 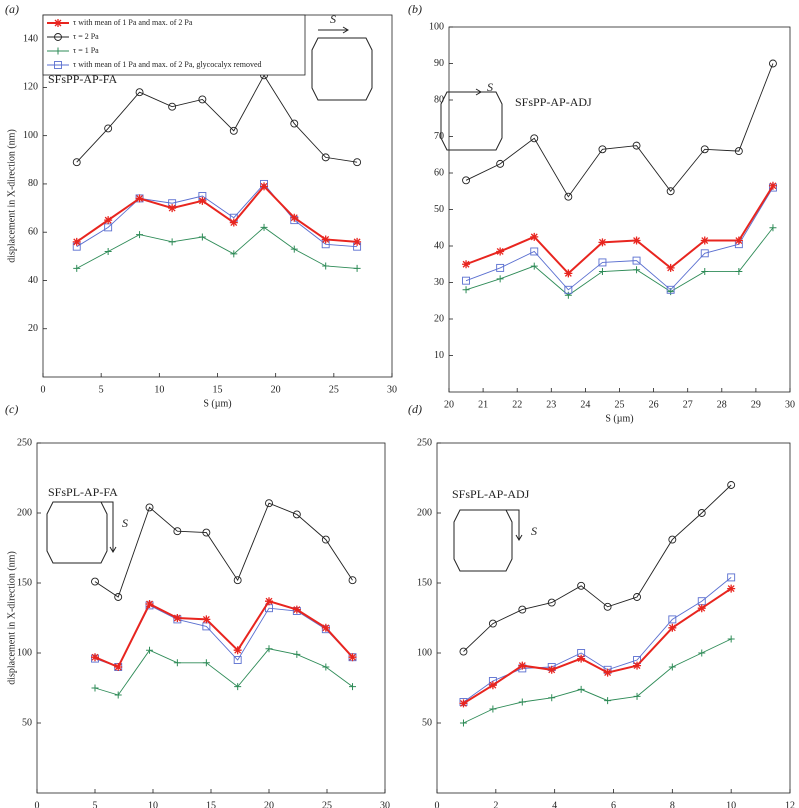 I want to click on y-tick-label: 250, so click(x=24, y=442).